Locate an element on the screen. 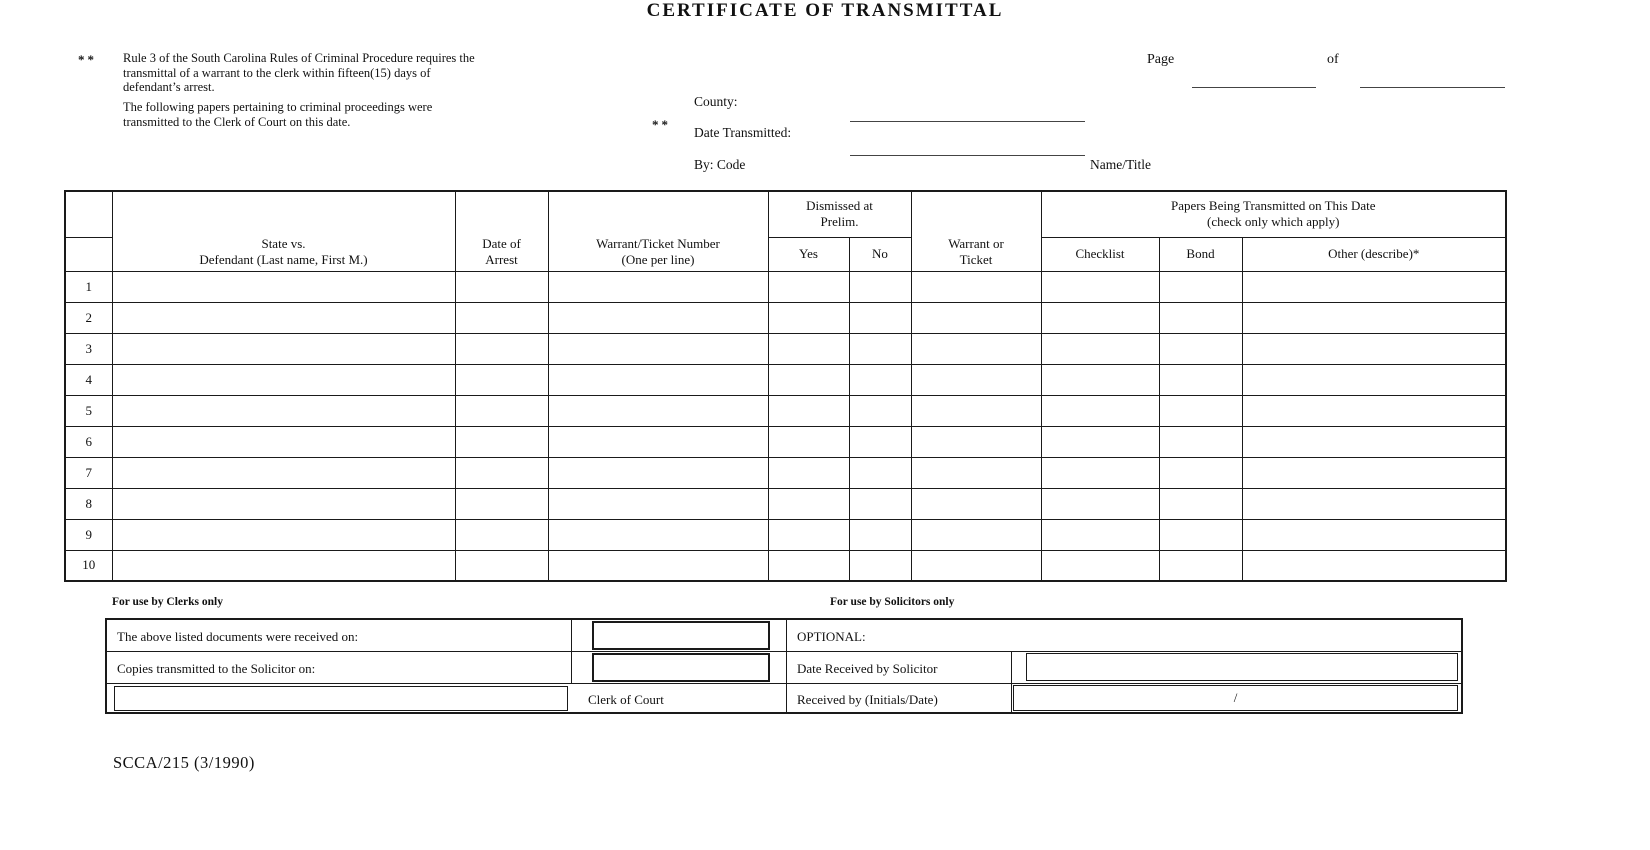 The width and height of the screenshot is (1650, 850). page-number-field is located at coordinates (1254, 87).